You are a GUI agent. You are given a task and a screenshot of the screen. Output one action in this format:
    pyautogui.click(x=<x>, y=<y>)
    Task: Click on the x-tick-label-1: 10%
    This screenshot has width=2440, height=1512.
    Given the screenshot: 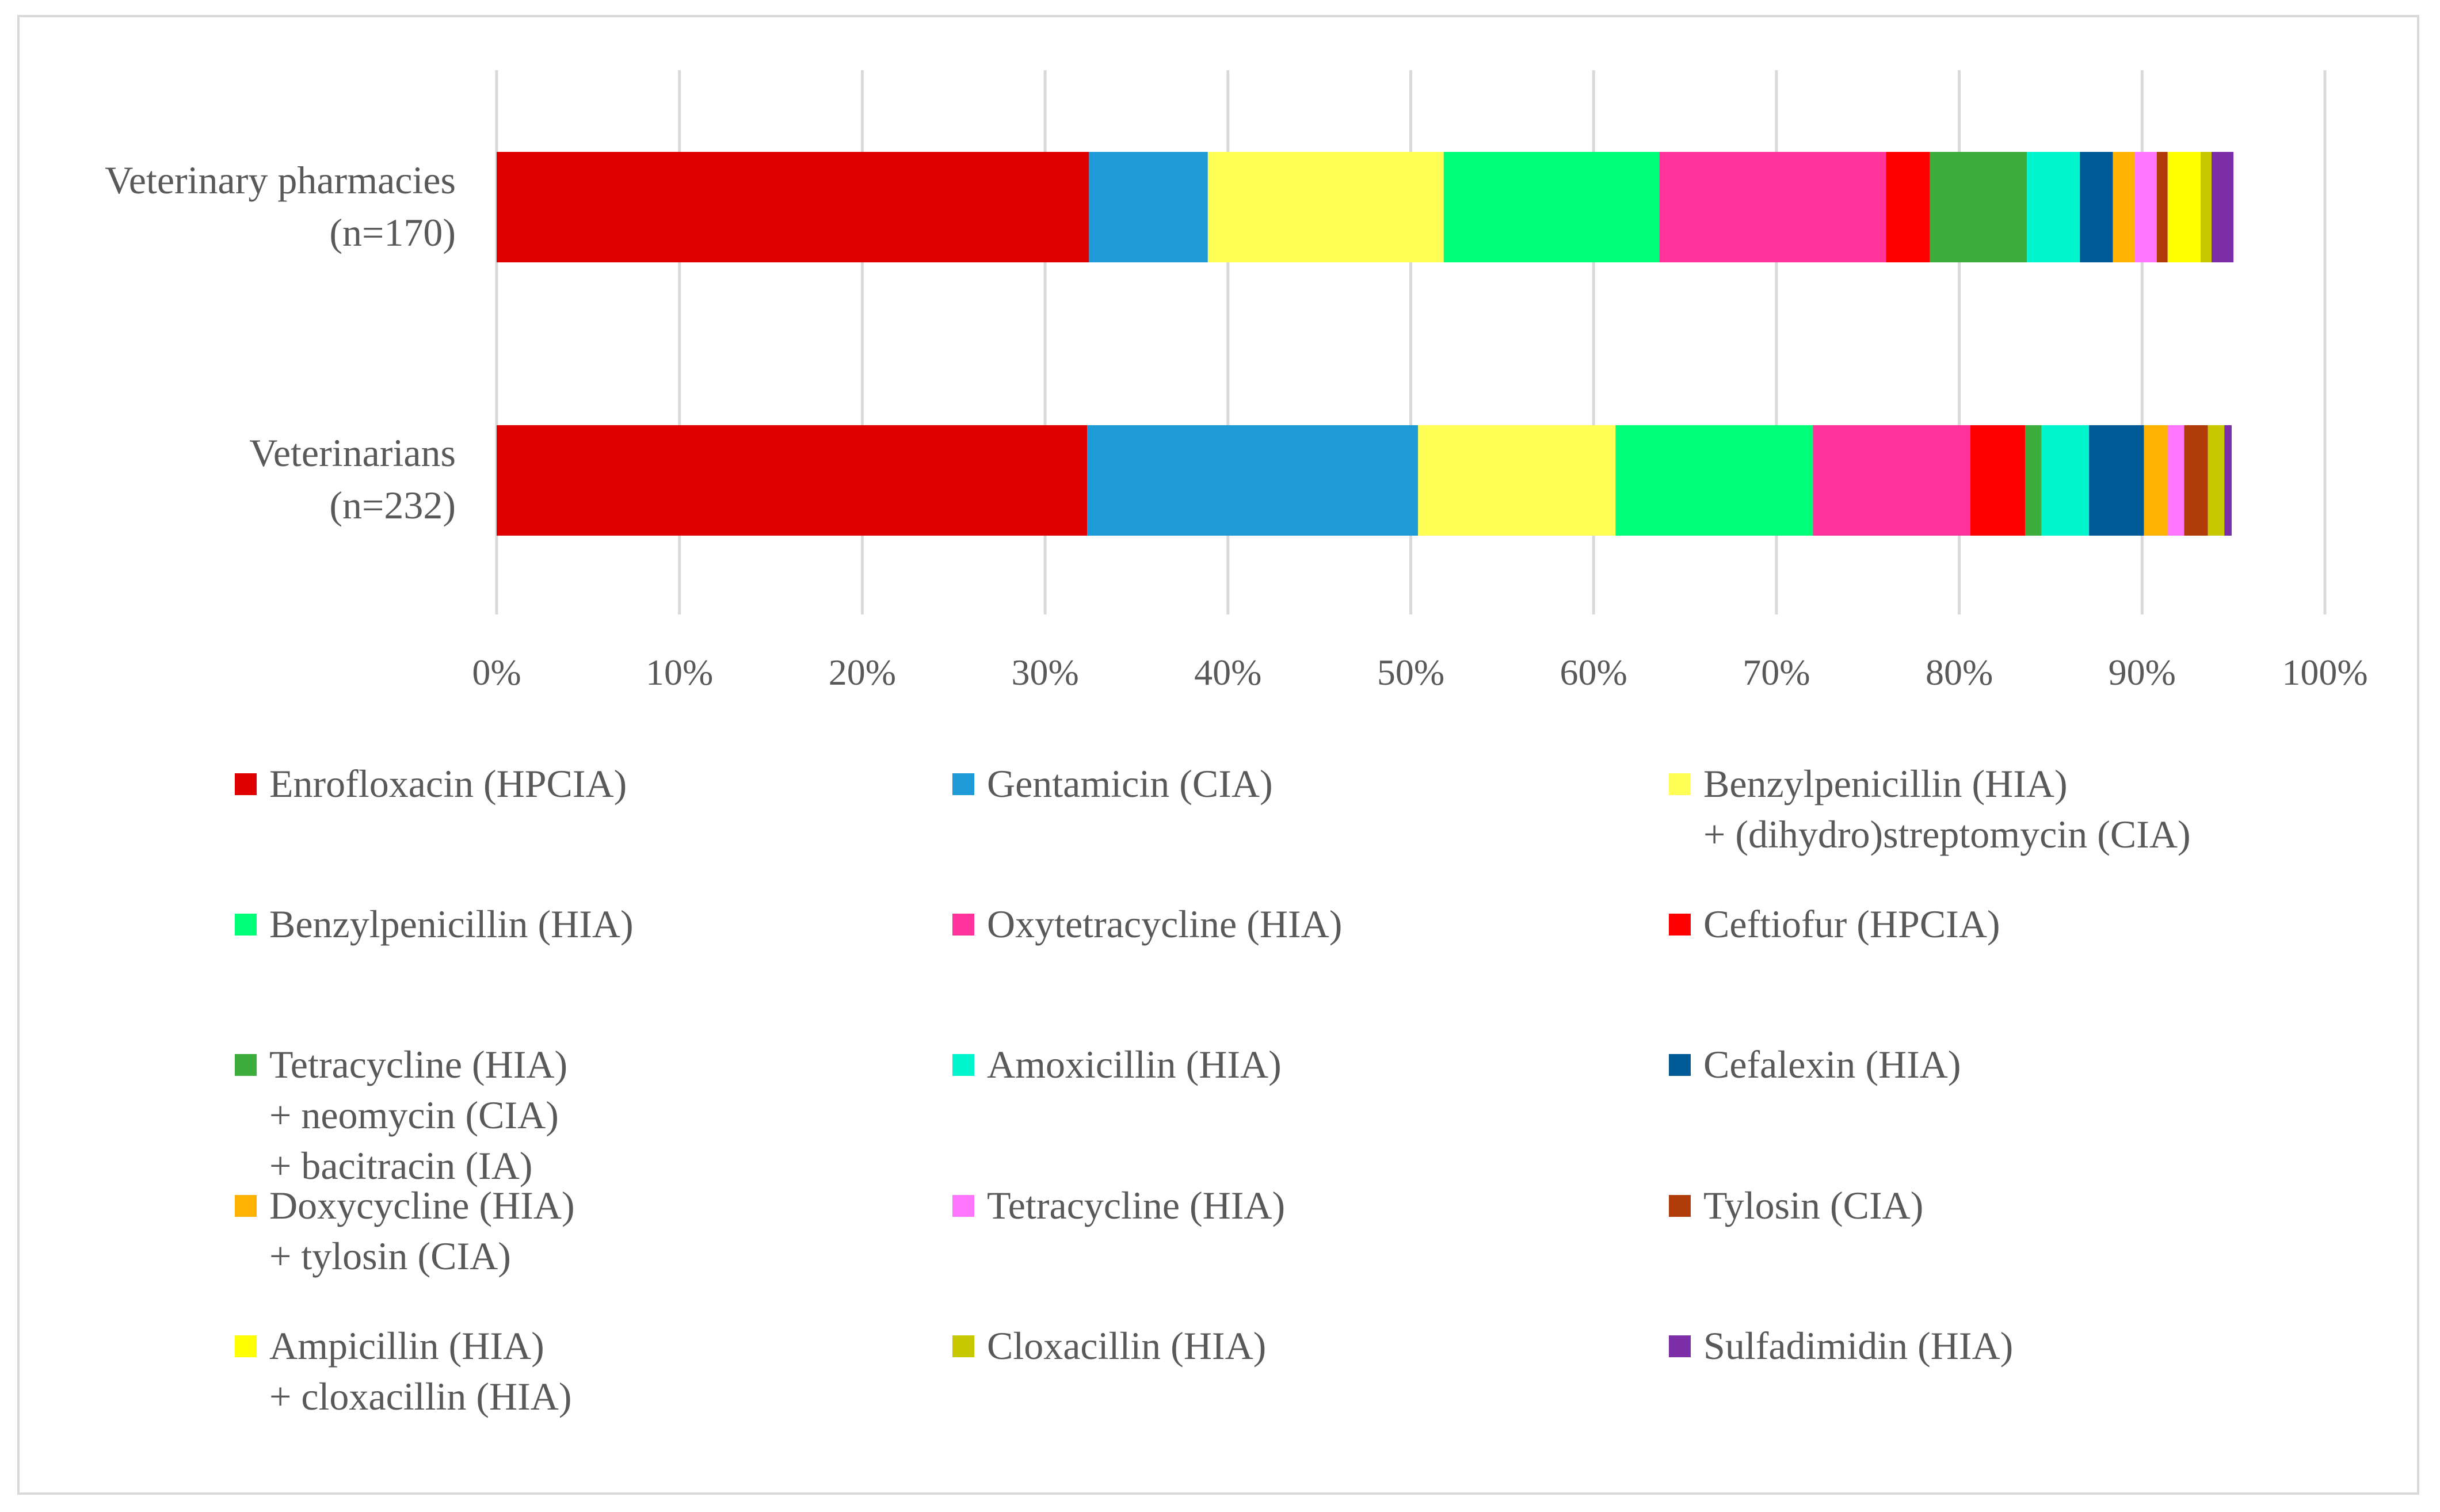 What is the action you would take?
    pyautogui.click(x=679, y=672)
    